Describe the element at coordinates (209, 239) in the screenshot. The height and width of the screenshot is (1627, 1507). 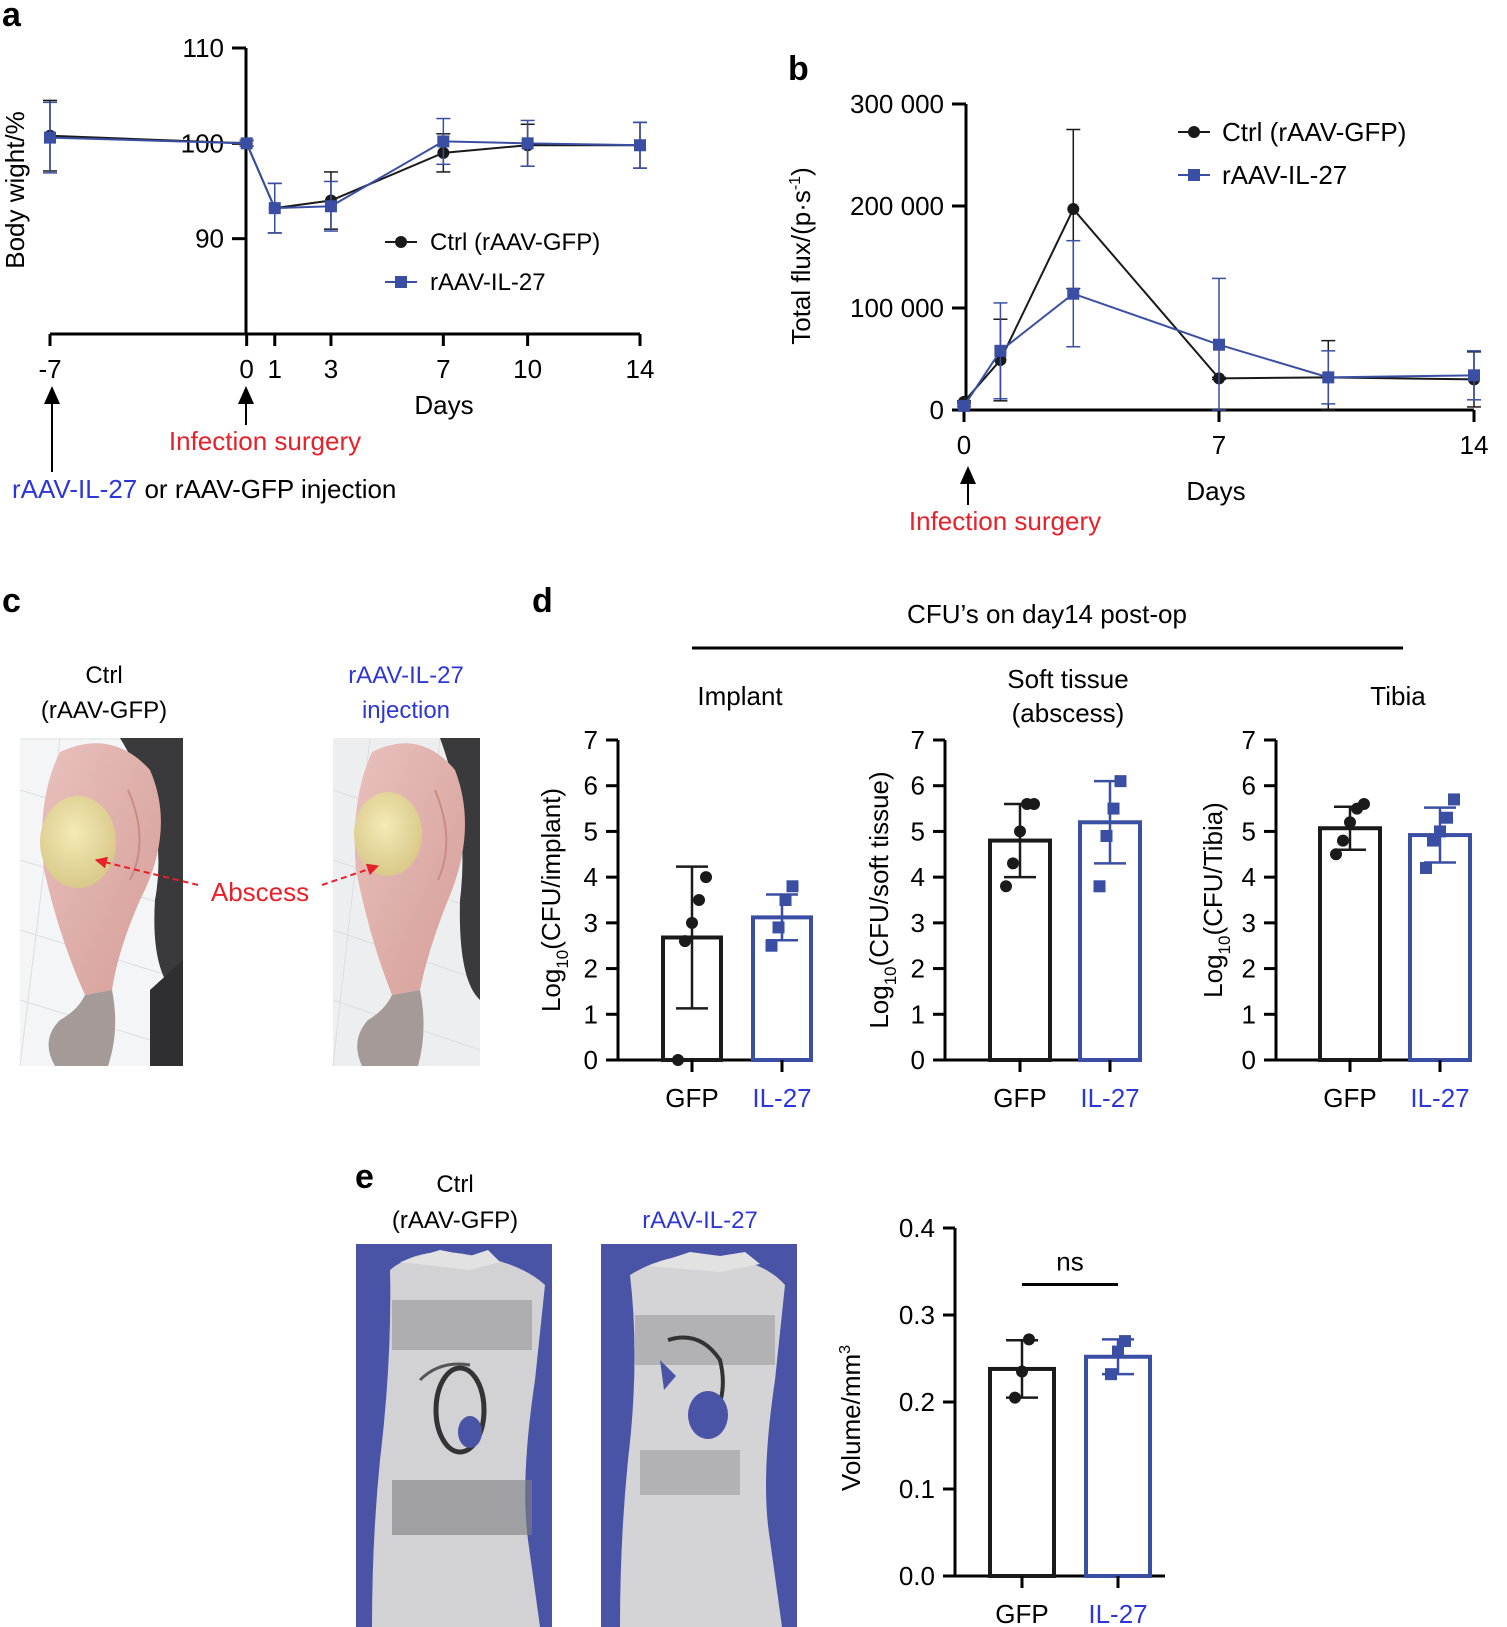
I see `chart-a-ytick-label: 90` at that location.